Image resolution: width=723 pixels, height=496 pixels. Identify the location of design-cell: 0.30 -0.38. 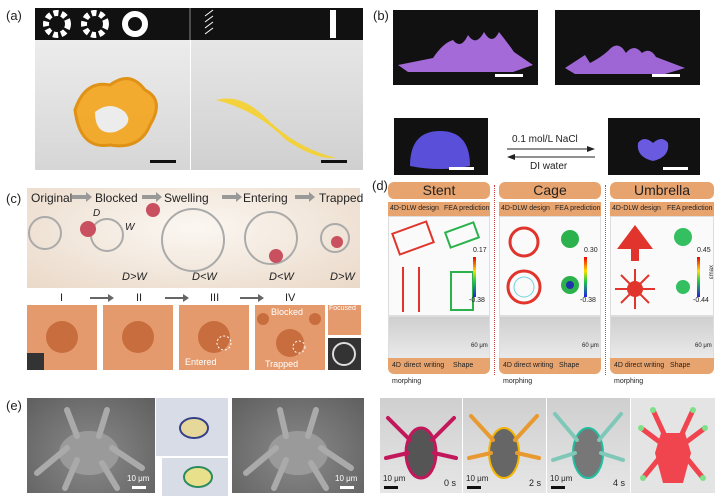
(550, 266).